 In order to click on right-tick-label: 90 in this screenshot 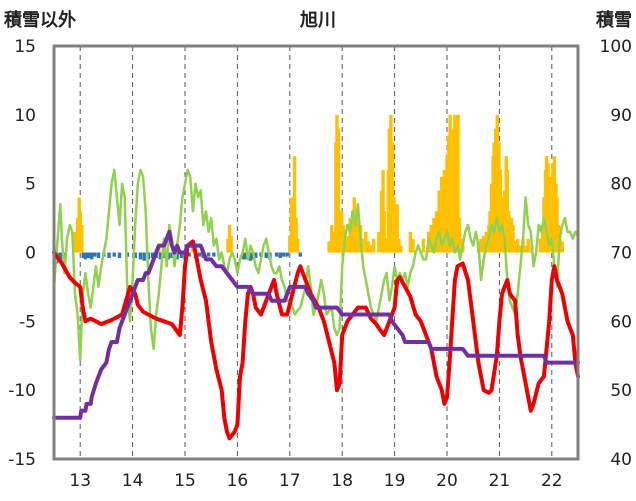, I will do `click(621, 116)`.